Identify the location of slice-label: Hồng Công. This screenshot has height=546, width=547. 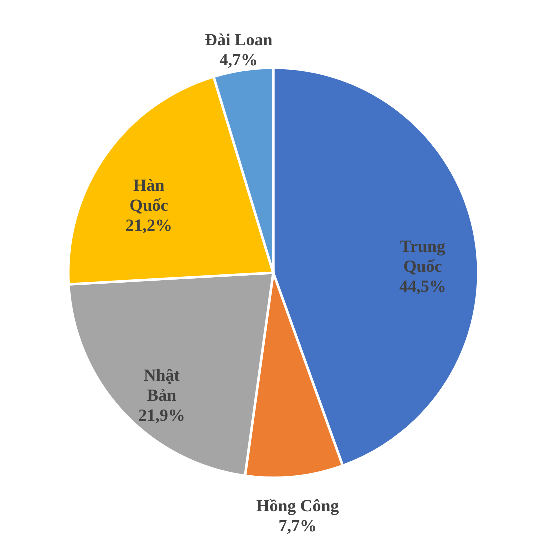
(298, 506).